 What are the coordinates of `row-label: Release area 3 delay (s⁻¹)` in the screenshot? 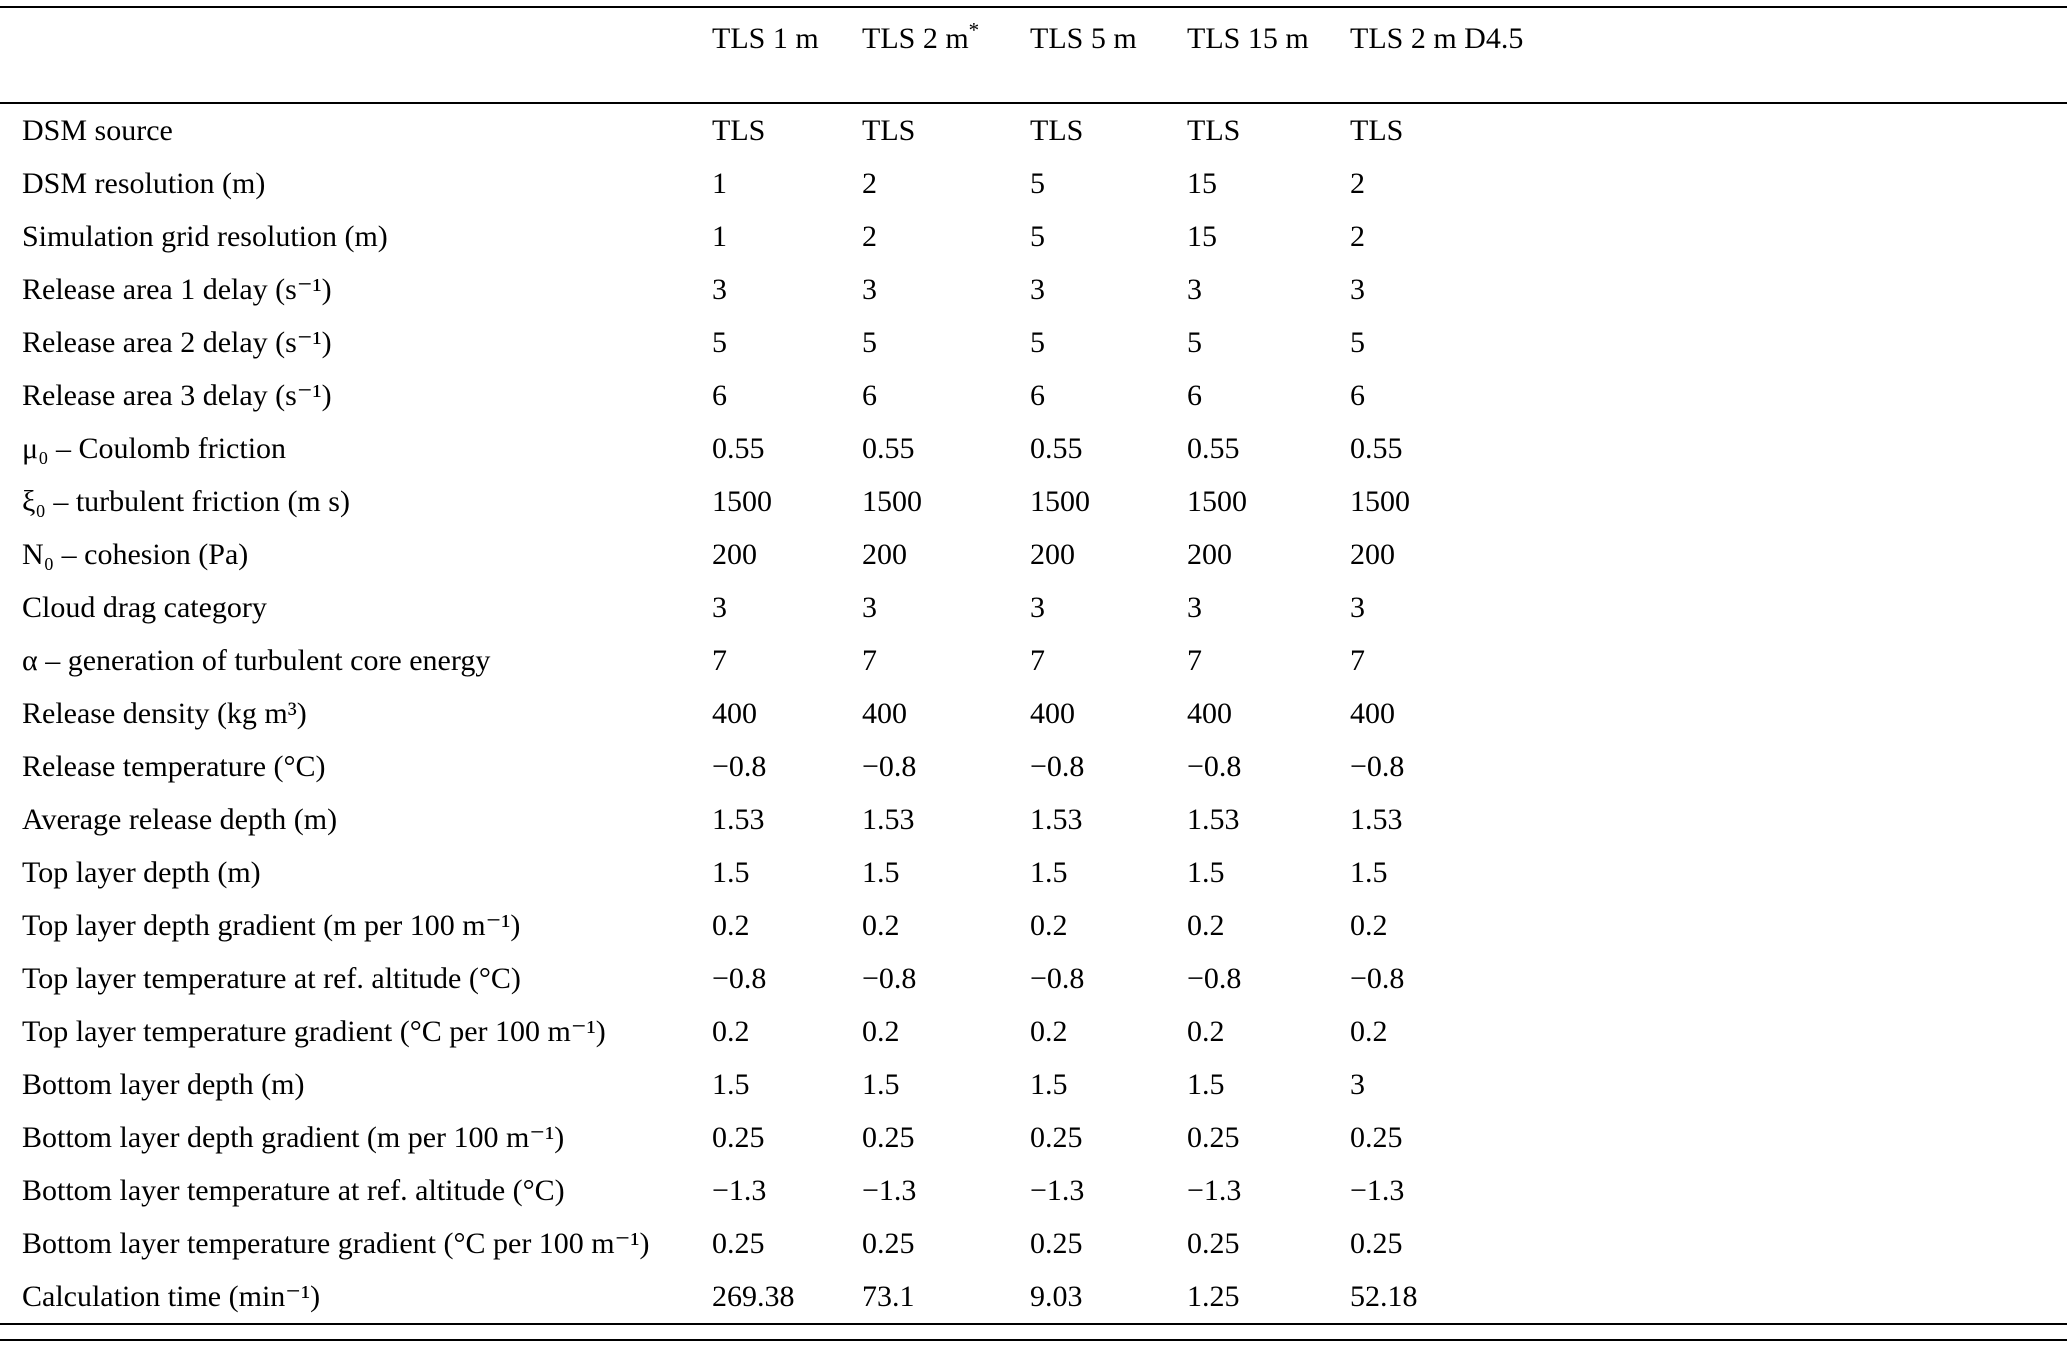 It's located at (177, 395).